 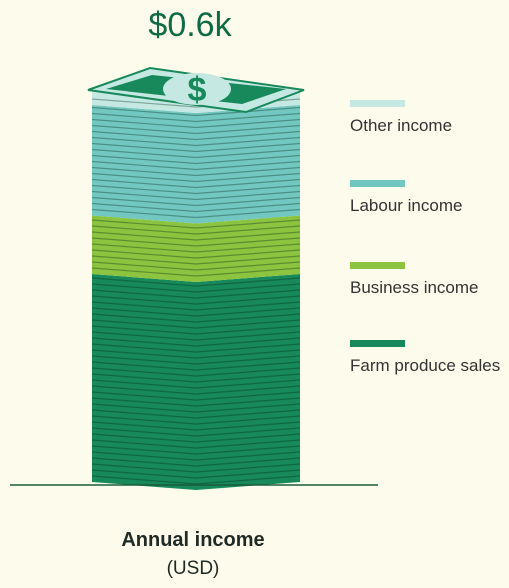 I want to click on legend-label: Farm produce sales, so click(x=425, y=365).